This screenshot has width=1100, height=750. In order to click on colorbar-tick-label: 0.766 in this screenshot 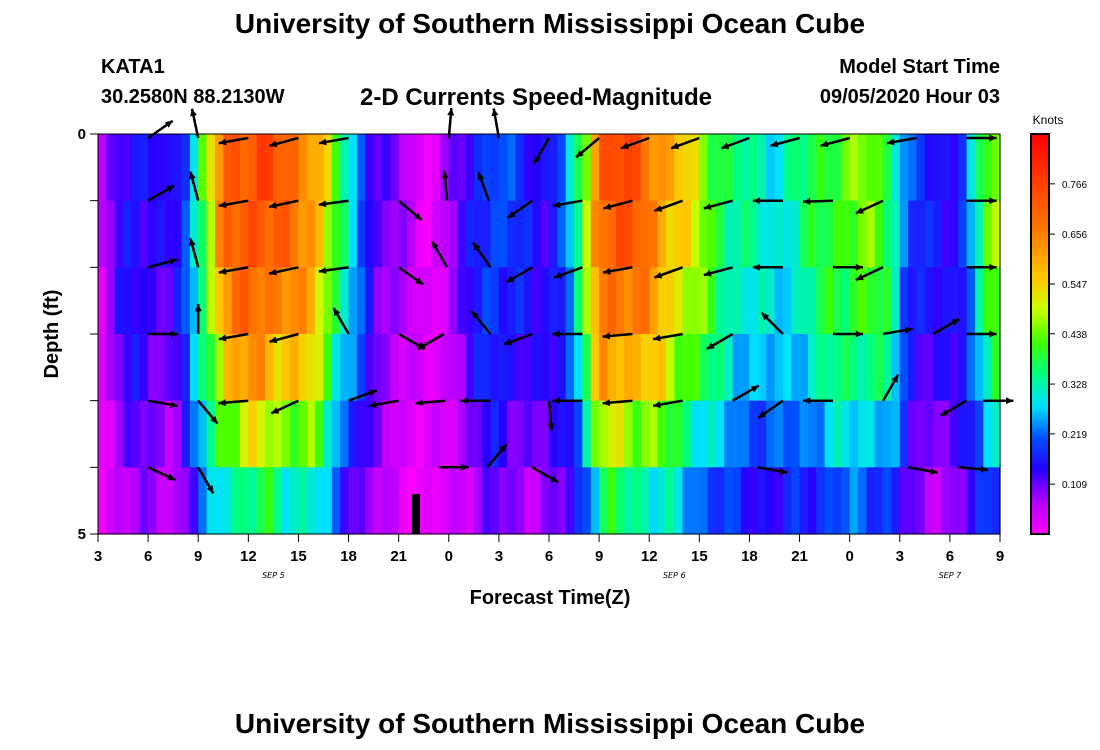, I will do `click(1074, 185)`.